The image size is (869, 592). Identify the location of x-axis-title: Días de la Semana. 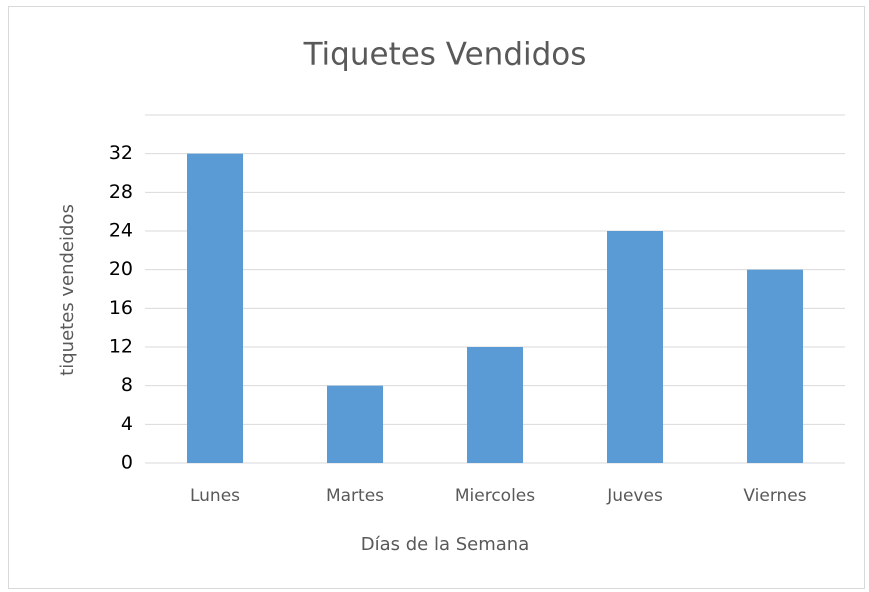
(445, 544).